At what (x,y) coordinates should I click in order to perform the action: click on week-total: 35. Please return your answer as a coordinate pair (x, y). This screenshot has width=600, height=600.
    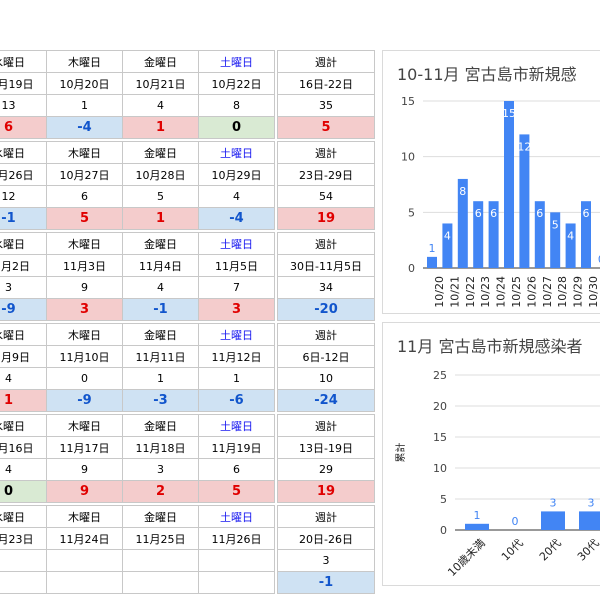
    Looking at the image, I should click on (326, 105).